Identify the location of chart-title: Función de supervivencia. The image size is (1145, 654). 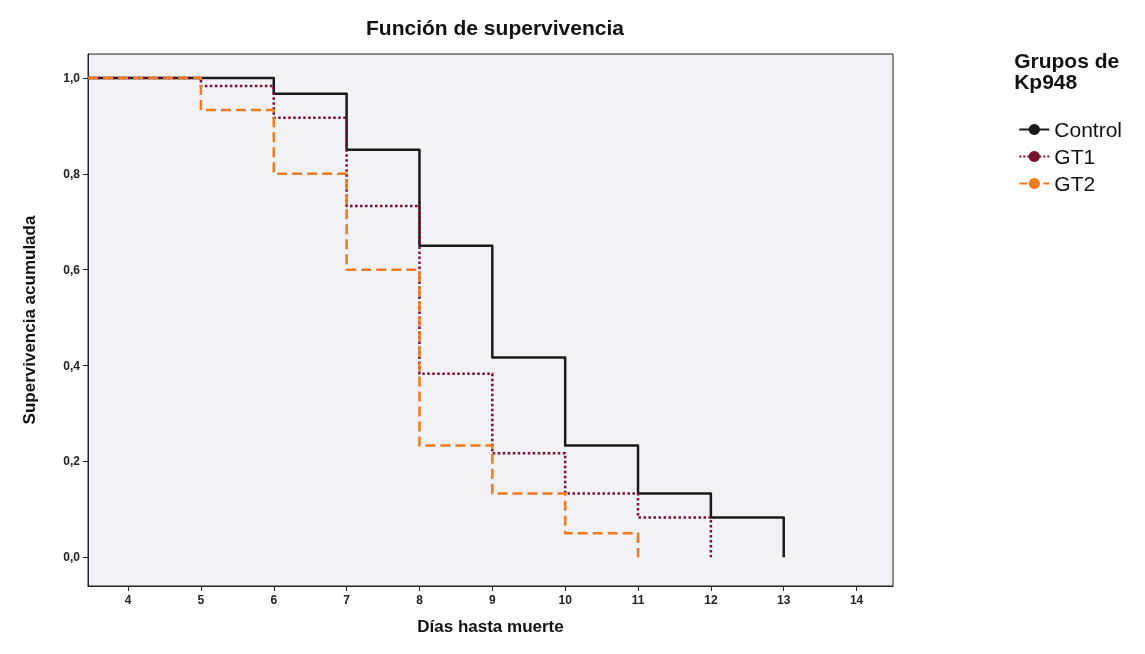
(495, 27).